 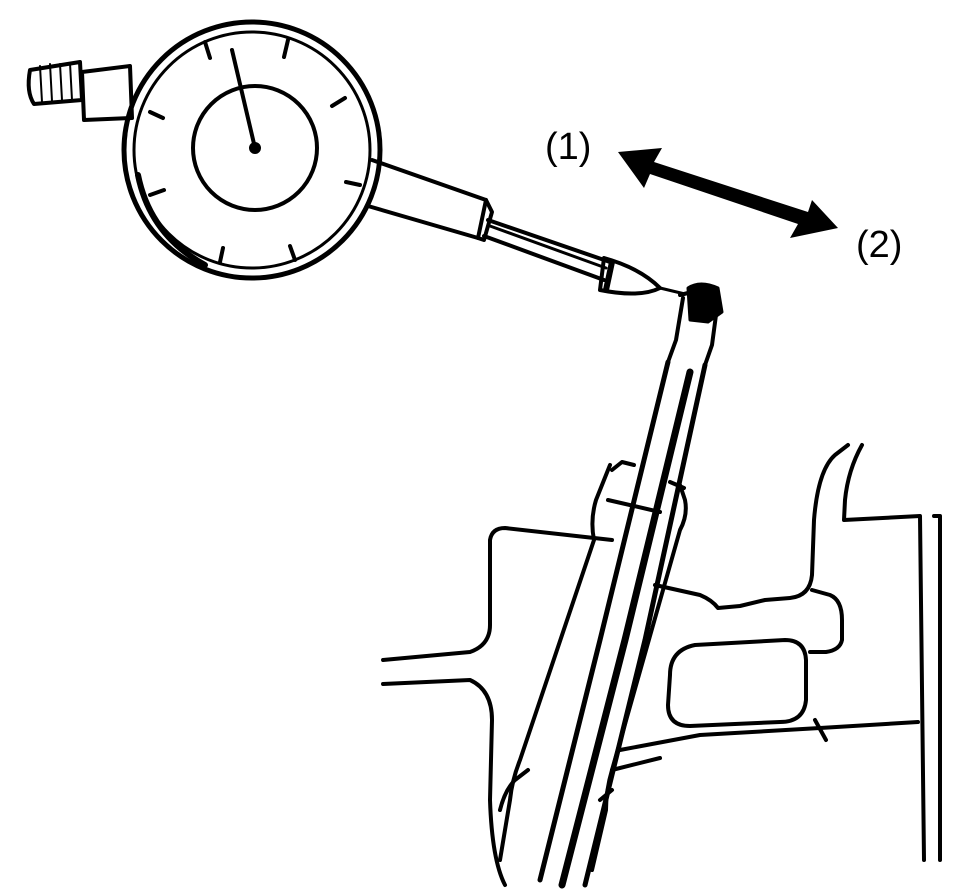 I want to click on direction-label-2: (2), so click(x=879, y=245).